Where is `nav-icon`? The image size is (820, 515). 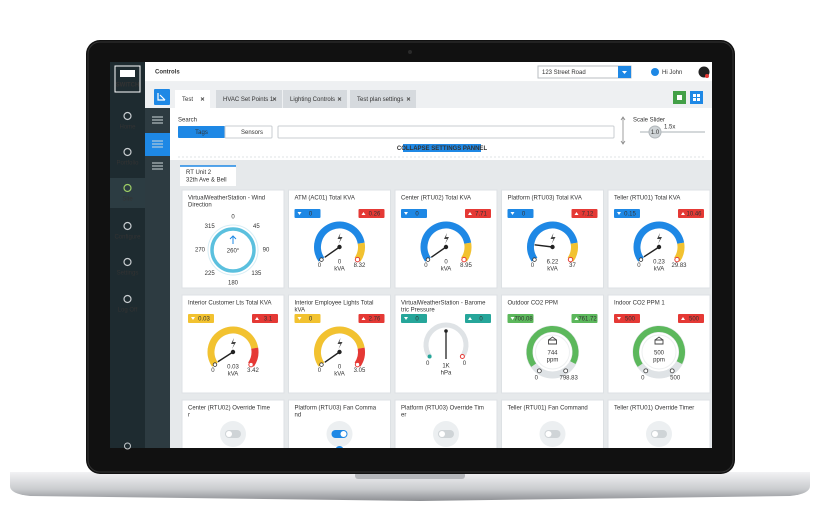 nav-icon is located at coordinates (127, 226).